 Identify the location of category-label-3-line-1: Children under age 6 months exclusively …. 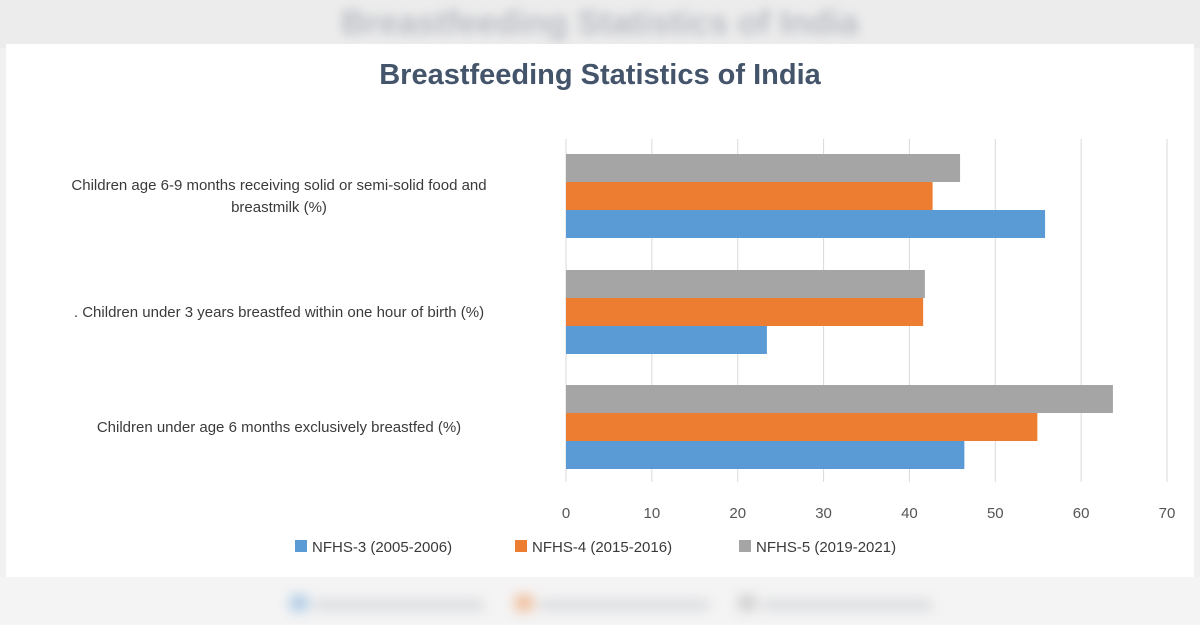
(279, 427).